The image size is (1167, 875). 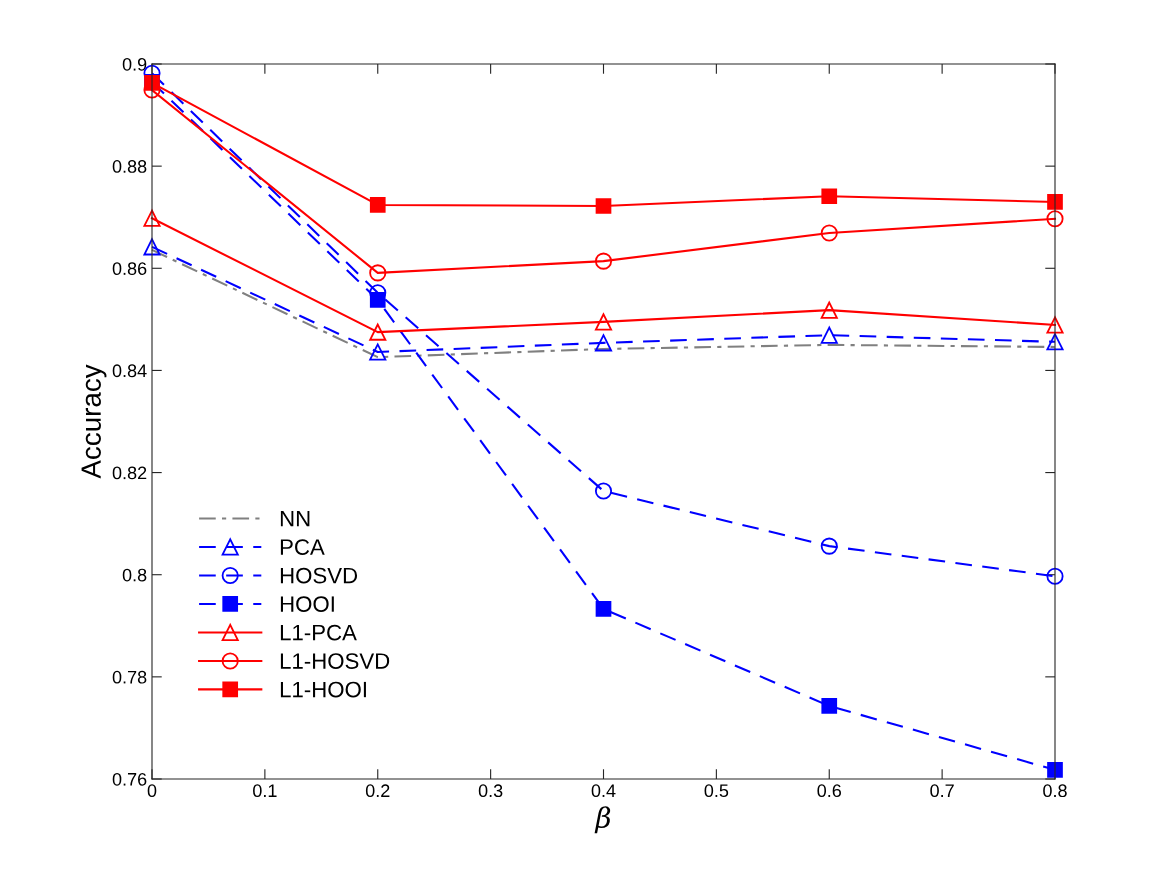 What do you see at coordinates (829, 791) in the screenshot?
I see `x-tick-label: 0.6` at bounding box center [829, 791].